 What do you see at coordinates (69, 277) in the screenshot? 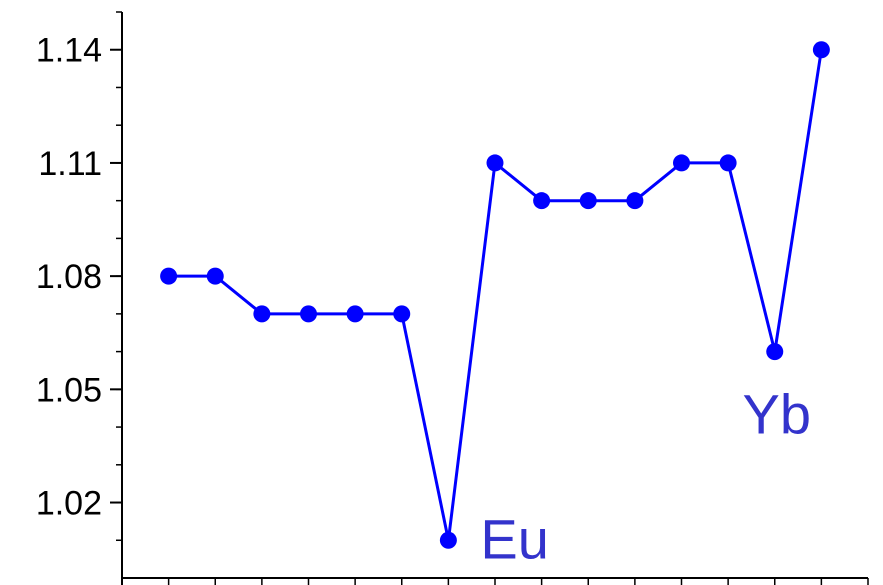
I see `y-tick-label: 1.08` at bounding box center [69, 277].